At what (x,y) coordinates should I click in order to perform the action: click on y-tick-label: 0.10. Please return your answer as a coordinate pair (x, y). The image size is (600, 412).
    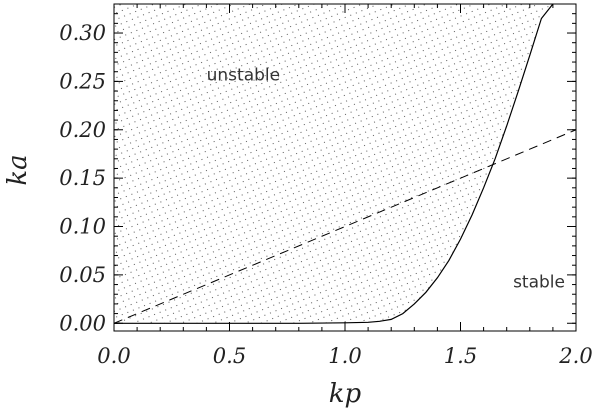
    Looking at the image, I should click on (82, 227).